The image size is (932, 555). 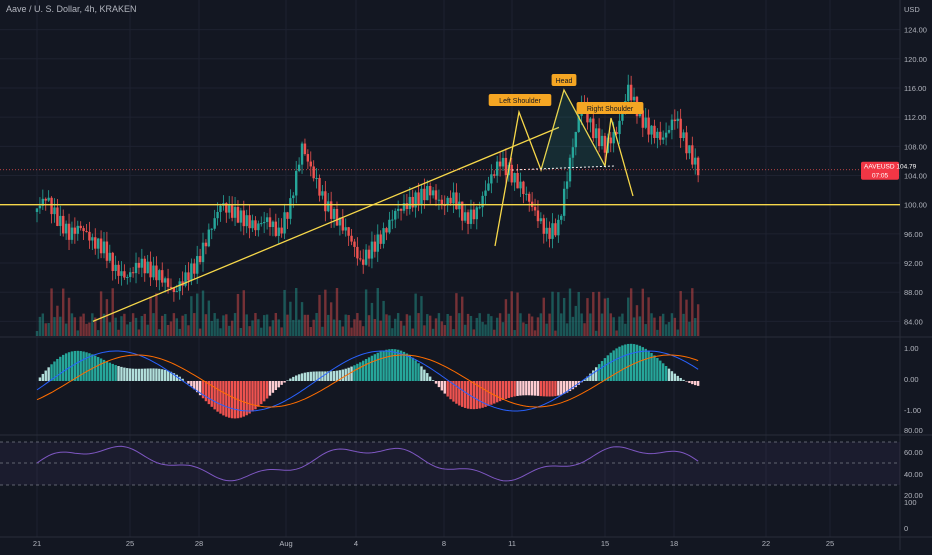 What do you see at coordinates (130, 543) in the screenshot?
I see `time-tick-label: 25` at bounding box center [130, 543].